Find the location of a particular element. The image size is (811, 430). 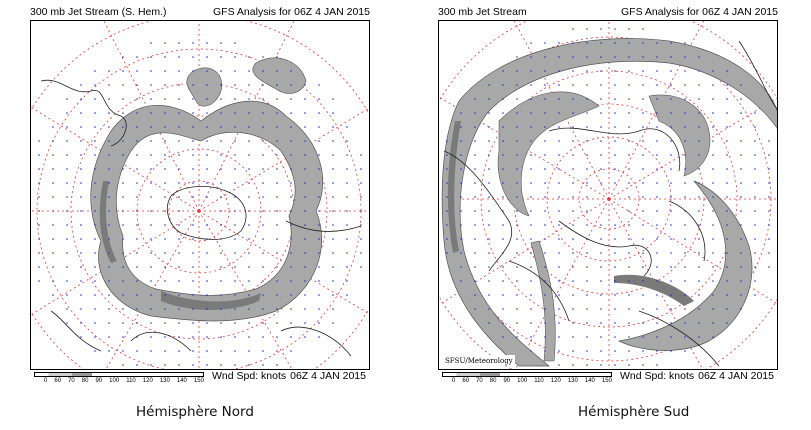

legend-date: 06Z 4 JAN 2015 is located at coordinates (736, 376).